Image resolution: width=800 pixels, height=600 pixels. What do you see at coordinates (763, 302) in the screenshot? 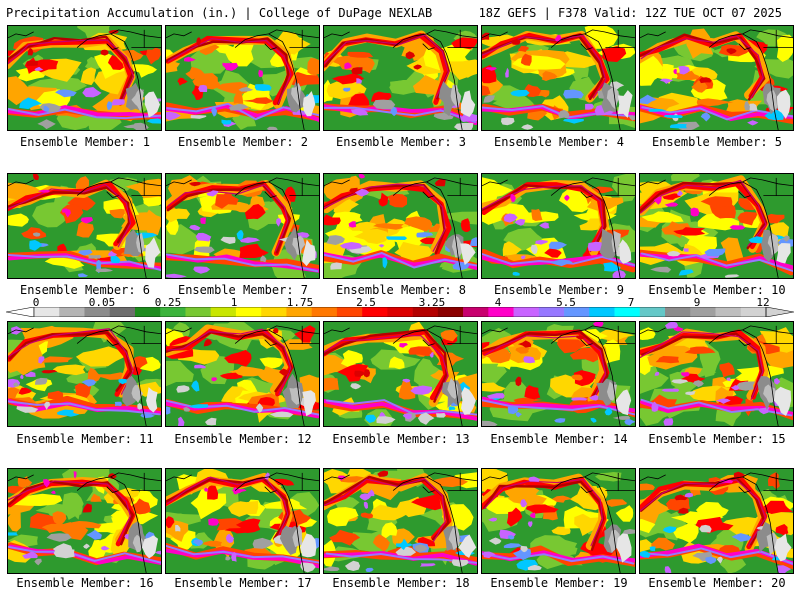
I see `colorbar-tick-label: 12` at bounding box center [763, 302].